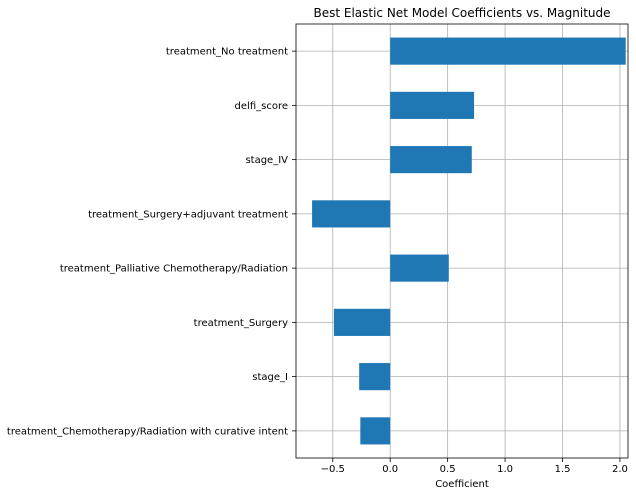 The height and width of the screenshot is (496, 636). What do you see at coordinates (270, 377) in the screenshot?
I see `category-label: stage_I` at bounding box center [270, 377].